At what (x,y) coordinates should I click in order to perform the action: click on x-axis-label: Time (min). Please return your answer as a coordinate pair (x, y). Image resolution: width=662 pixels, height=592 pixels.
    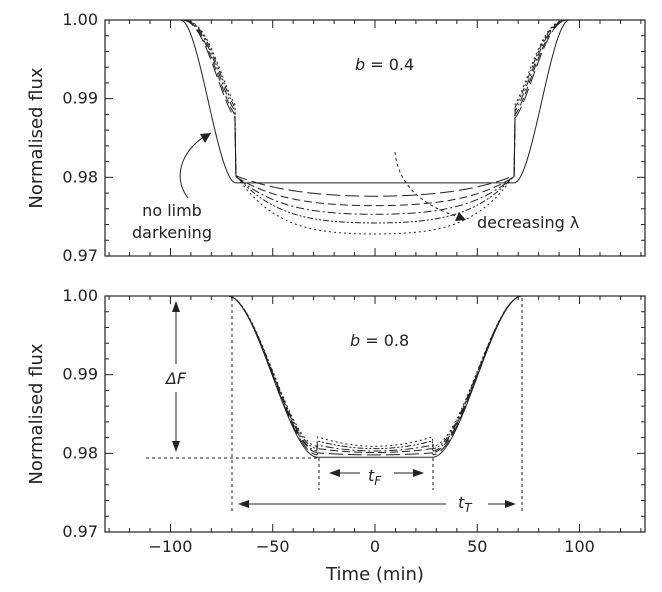
    Looking at the image, I should click on (374, 574).